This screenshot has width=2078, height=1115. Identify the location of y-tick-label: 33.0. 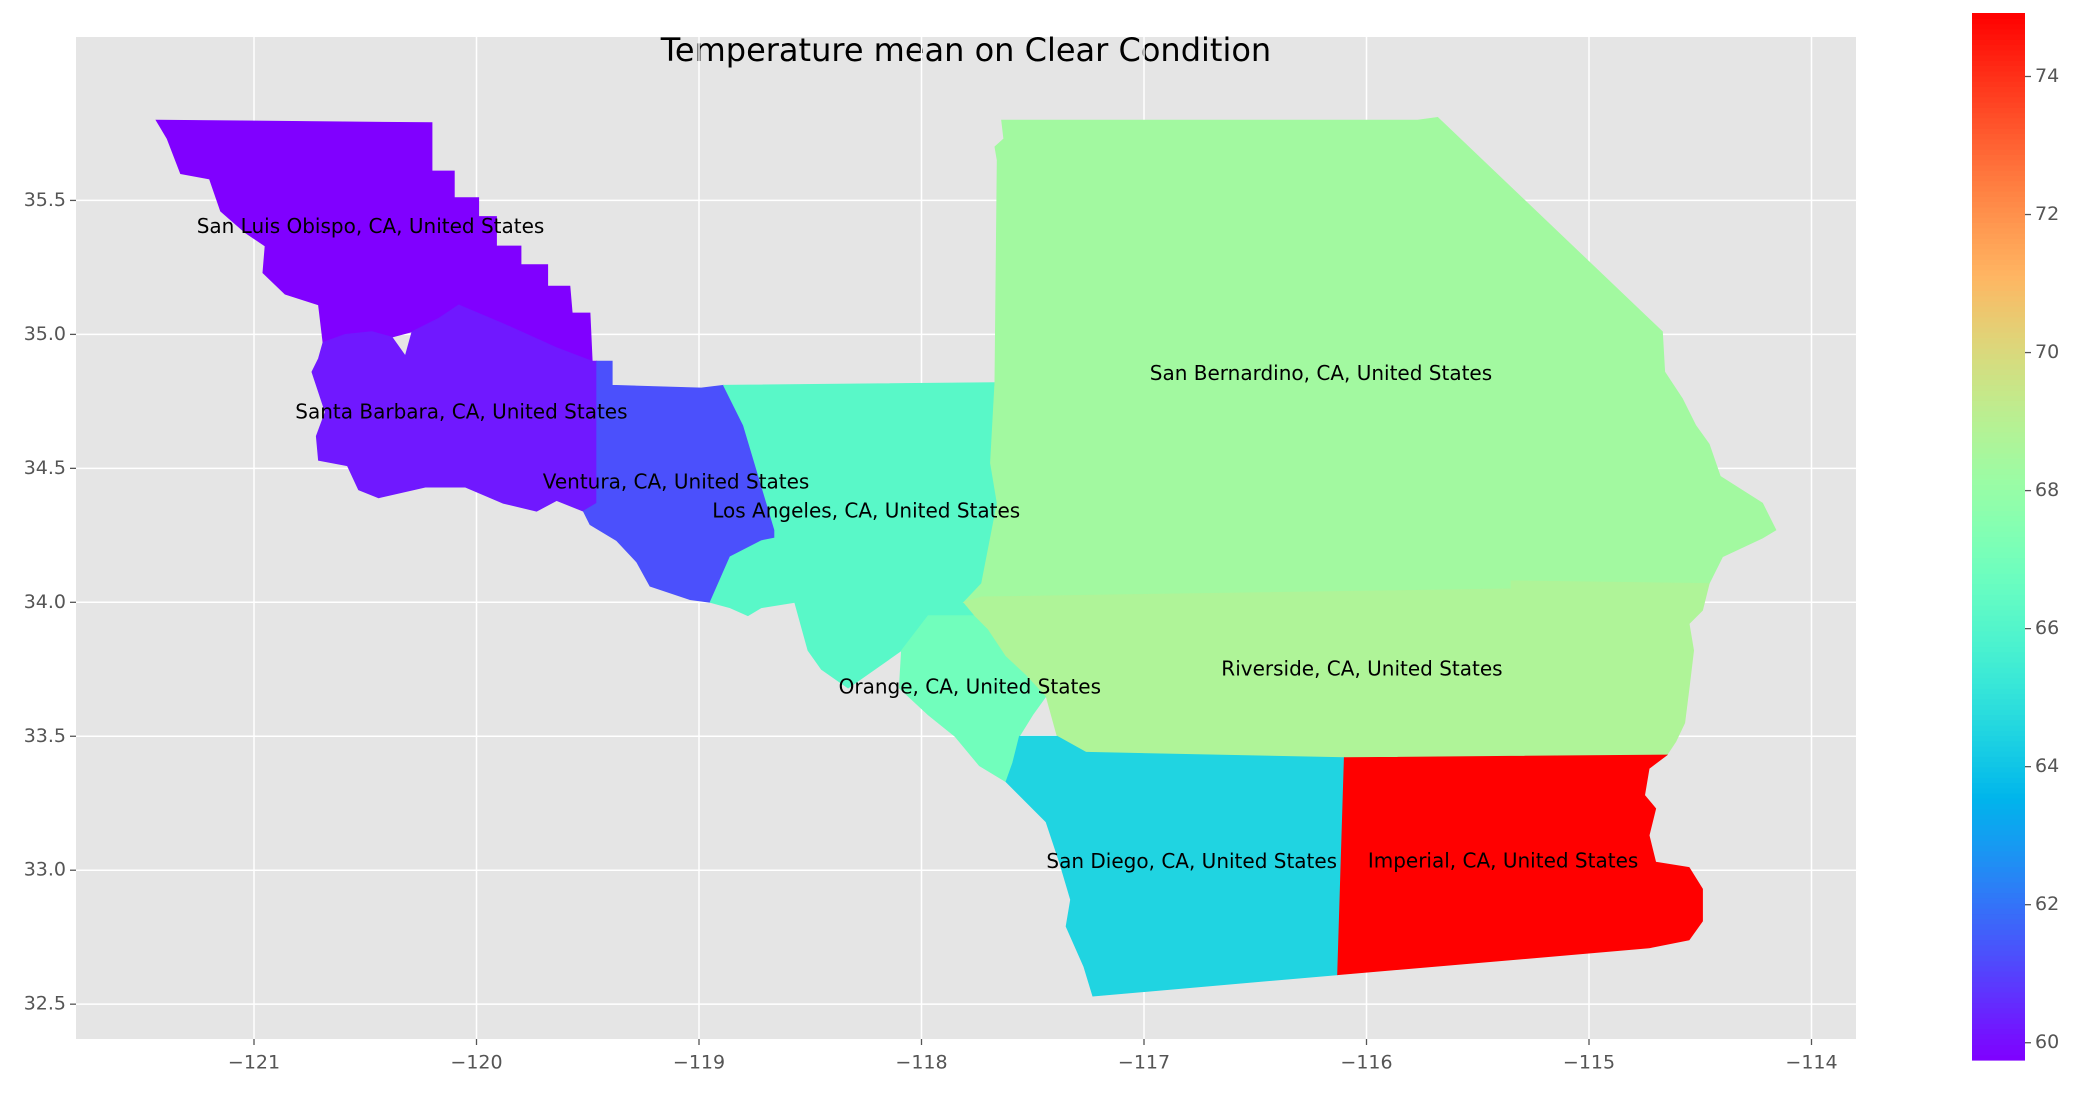
(45, 870).